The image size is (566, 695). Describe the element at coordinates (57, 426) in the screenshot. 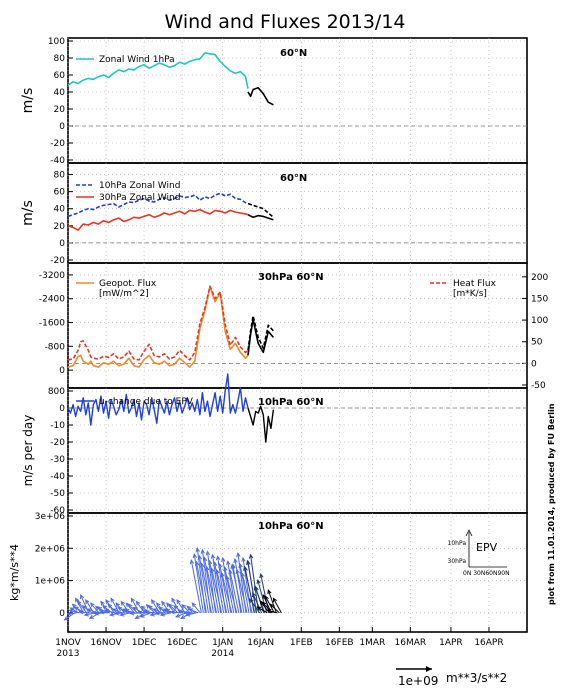

I see `y-tick-label: -10` at that location.